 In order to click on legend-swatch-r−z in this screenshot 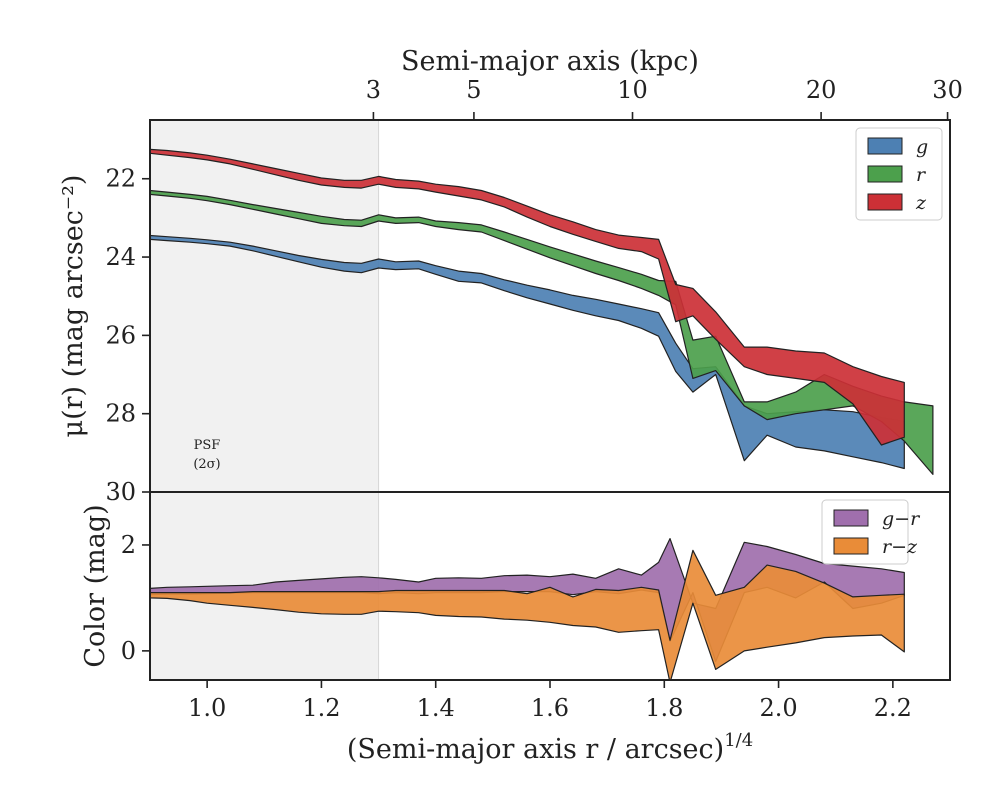, I will do `click(851, 546)`.